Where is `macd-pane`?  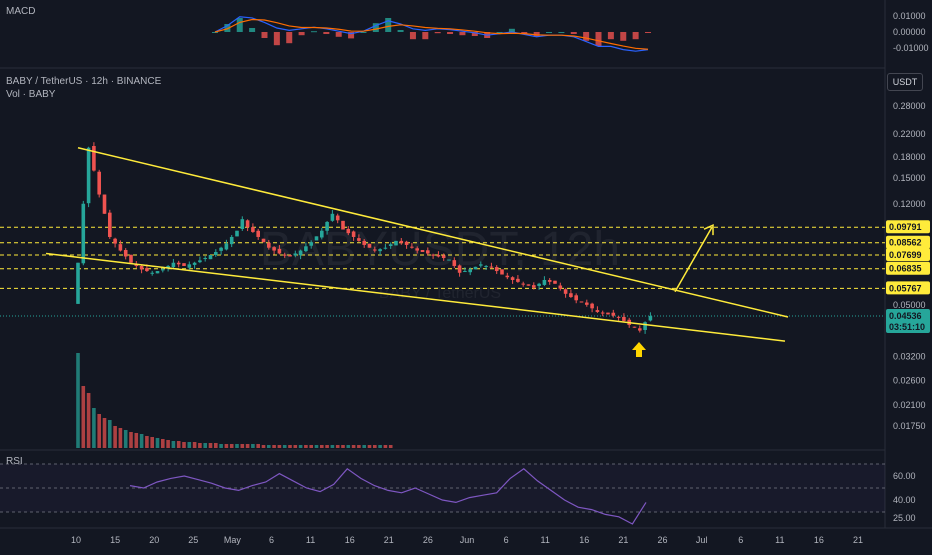 macd-pane is located at coordinates (431, 34).